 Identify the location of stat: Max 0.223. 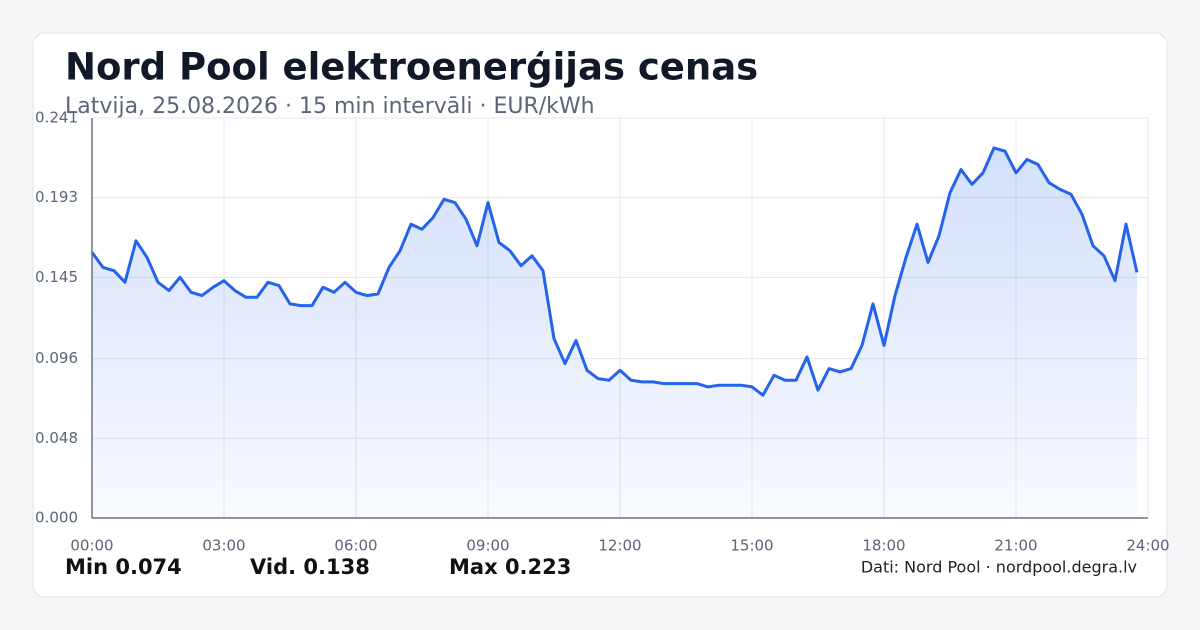
(510, 567).